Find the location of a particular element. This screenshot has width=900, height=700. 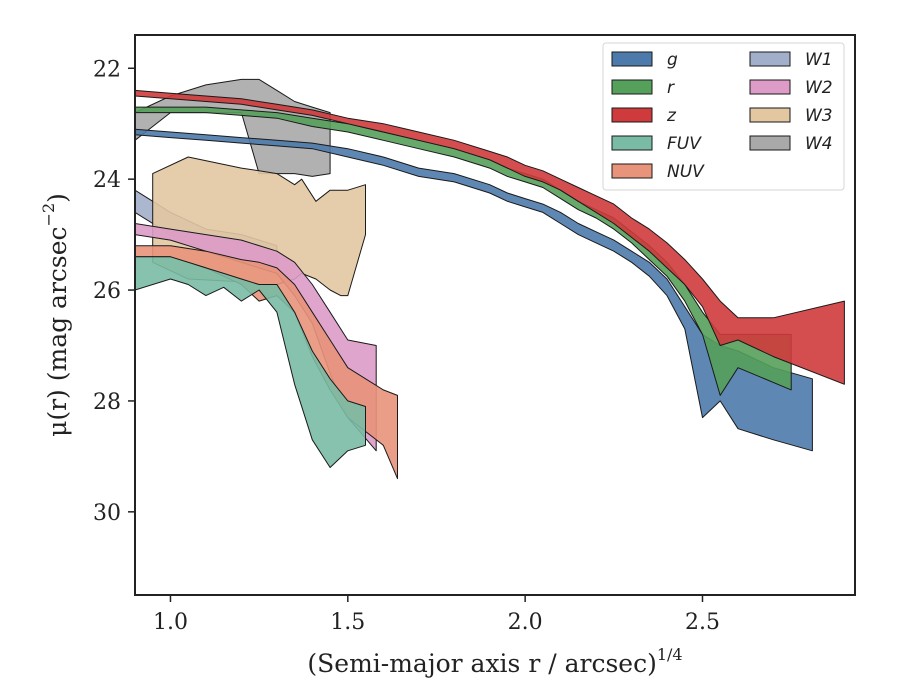

x-tick-label: 2.0 is located at coordinates (525, 622).